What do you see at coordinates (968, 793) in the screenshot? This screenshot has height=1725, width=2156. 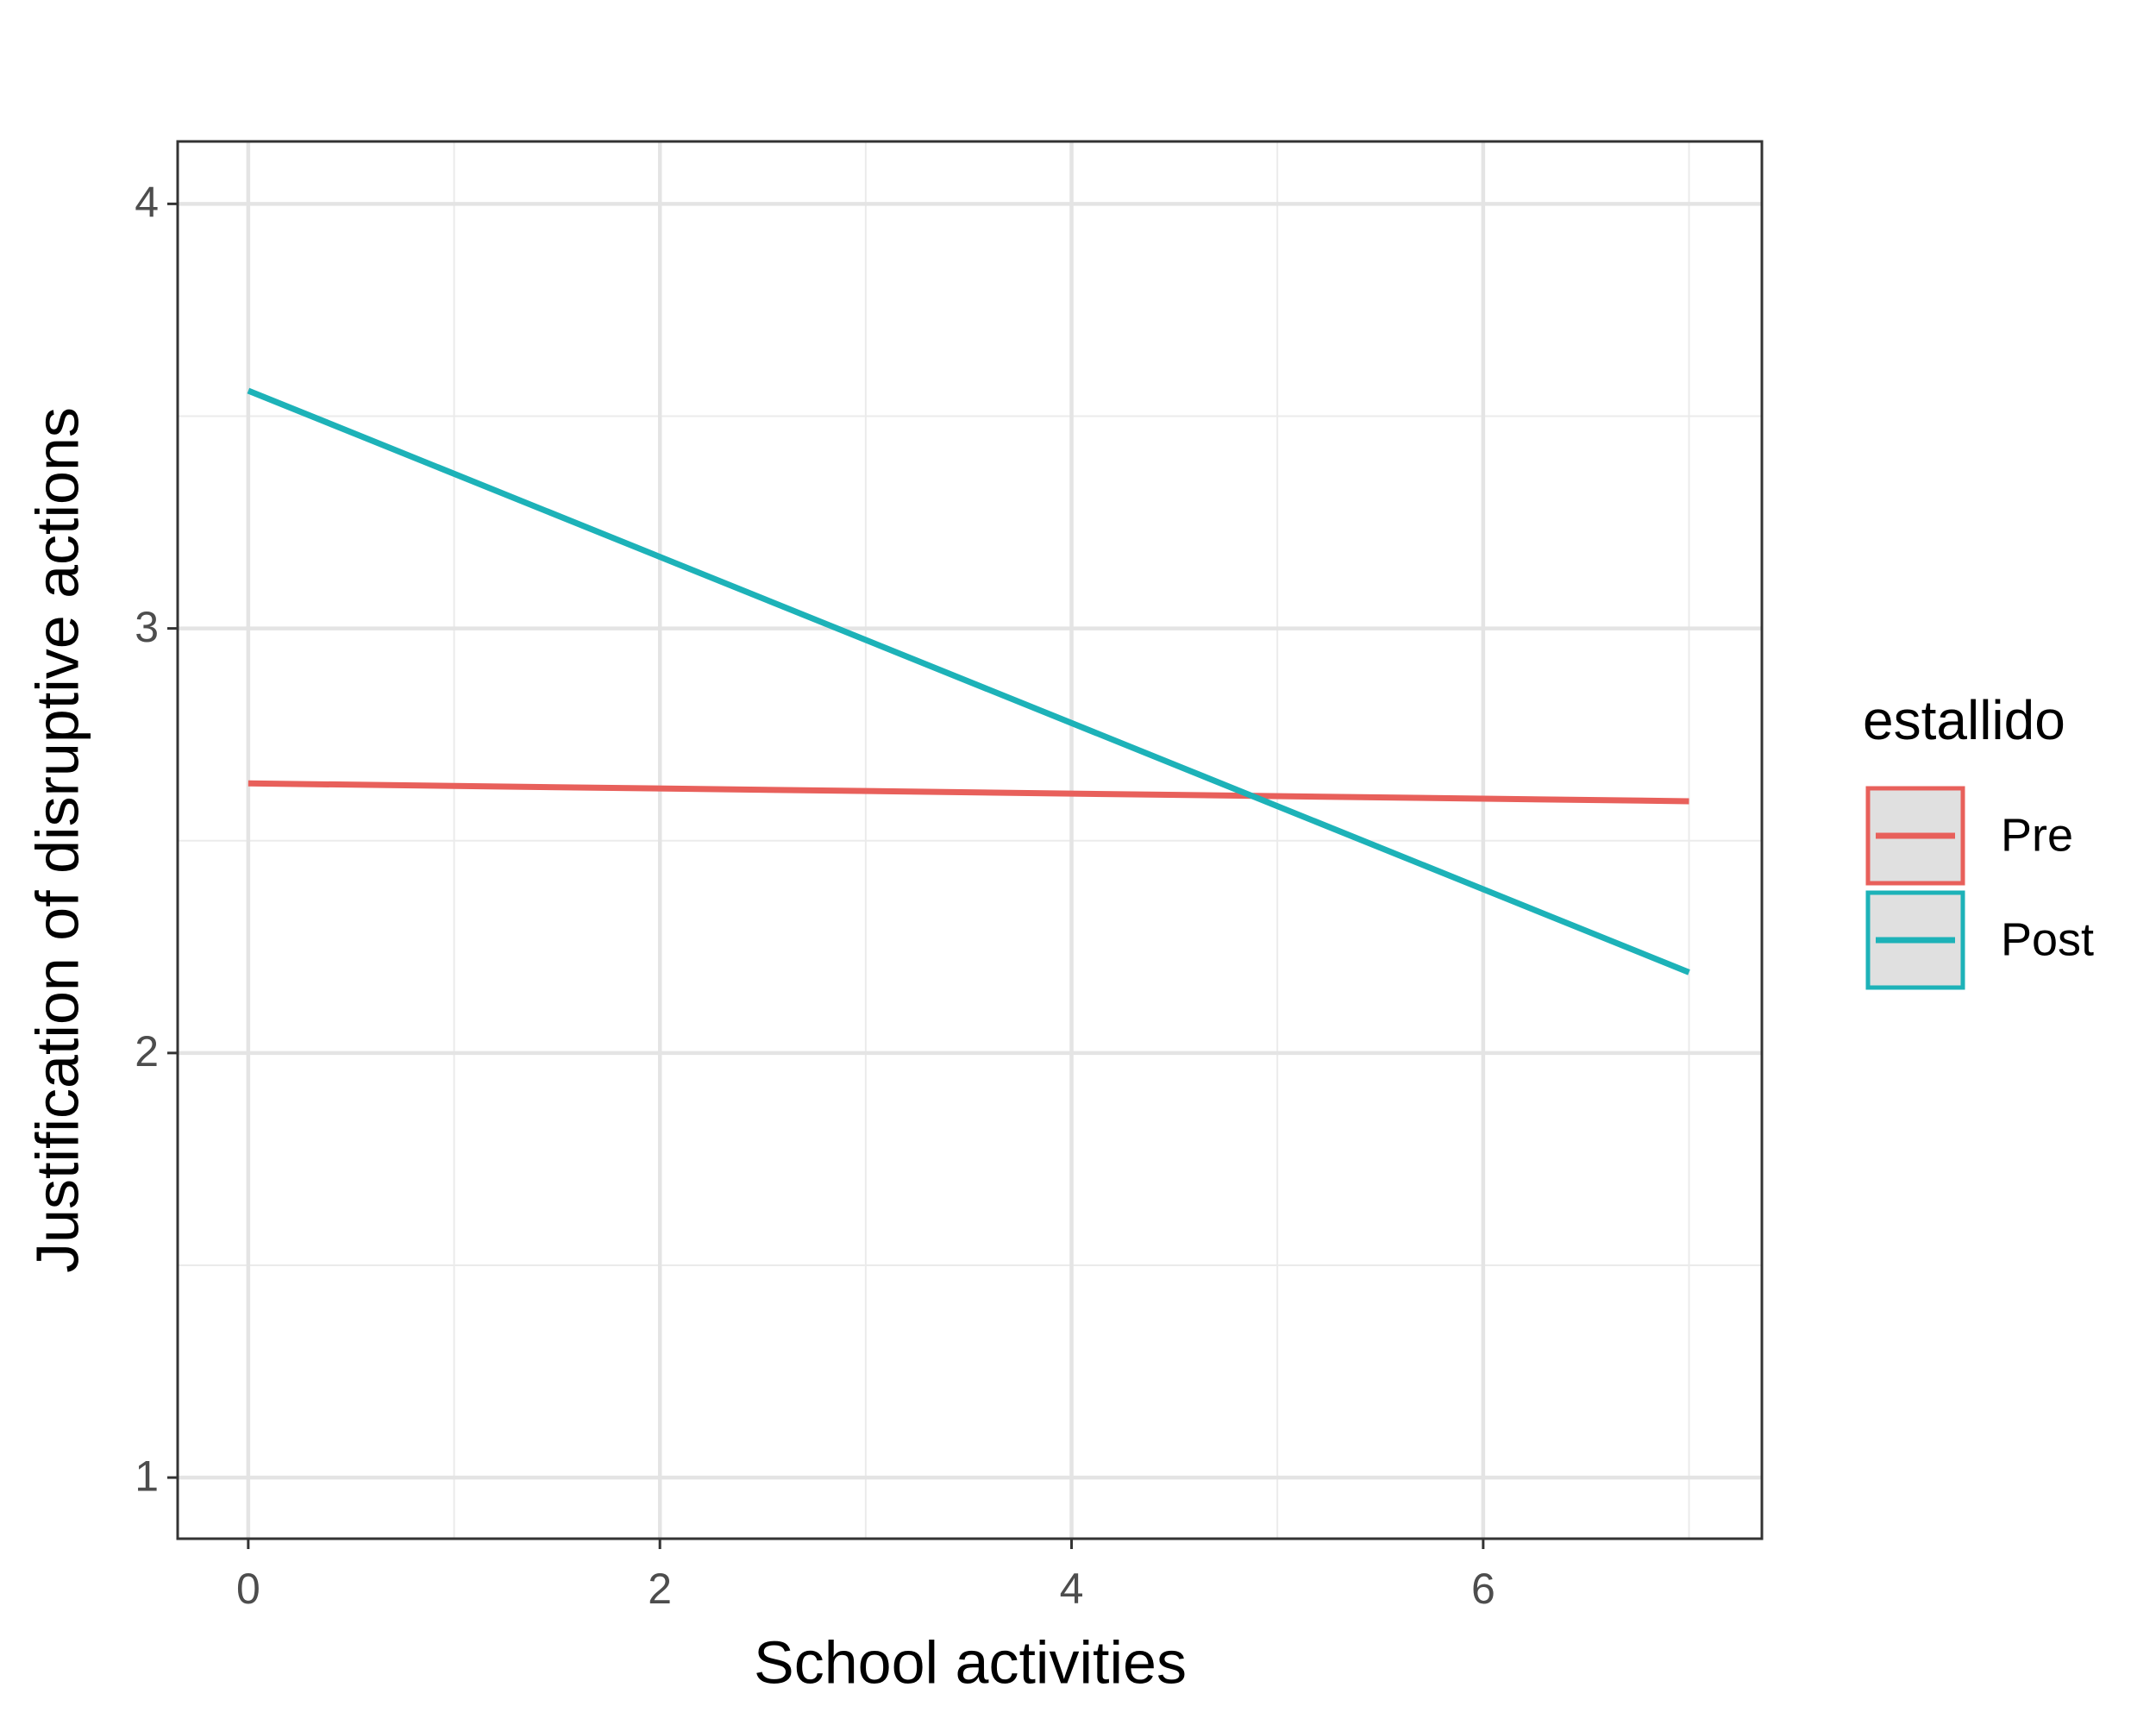 I see `series-line` at bounding box center [968, 793].